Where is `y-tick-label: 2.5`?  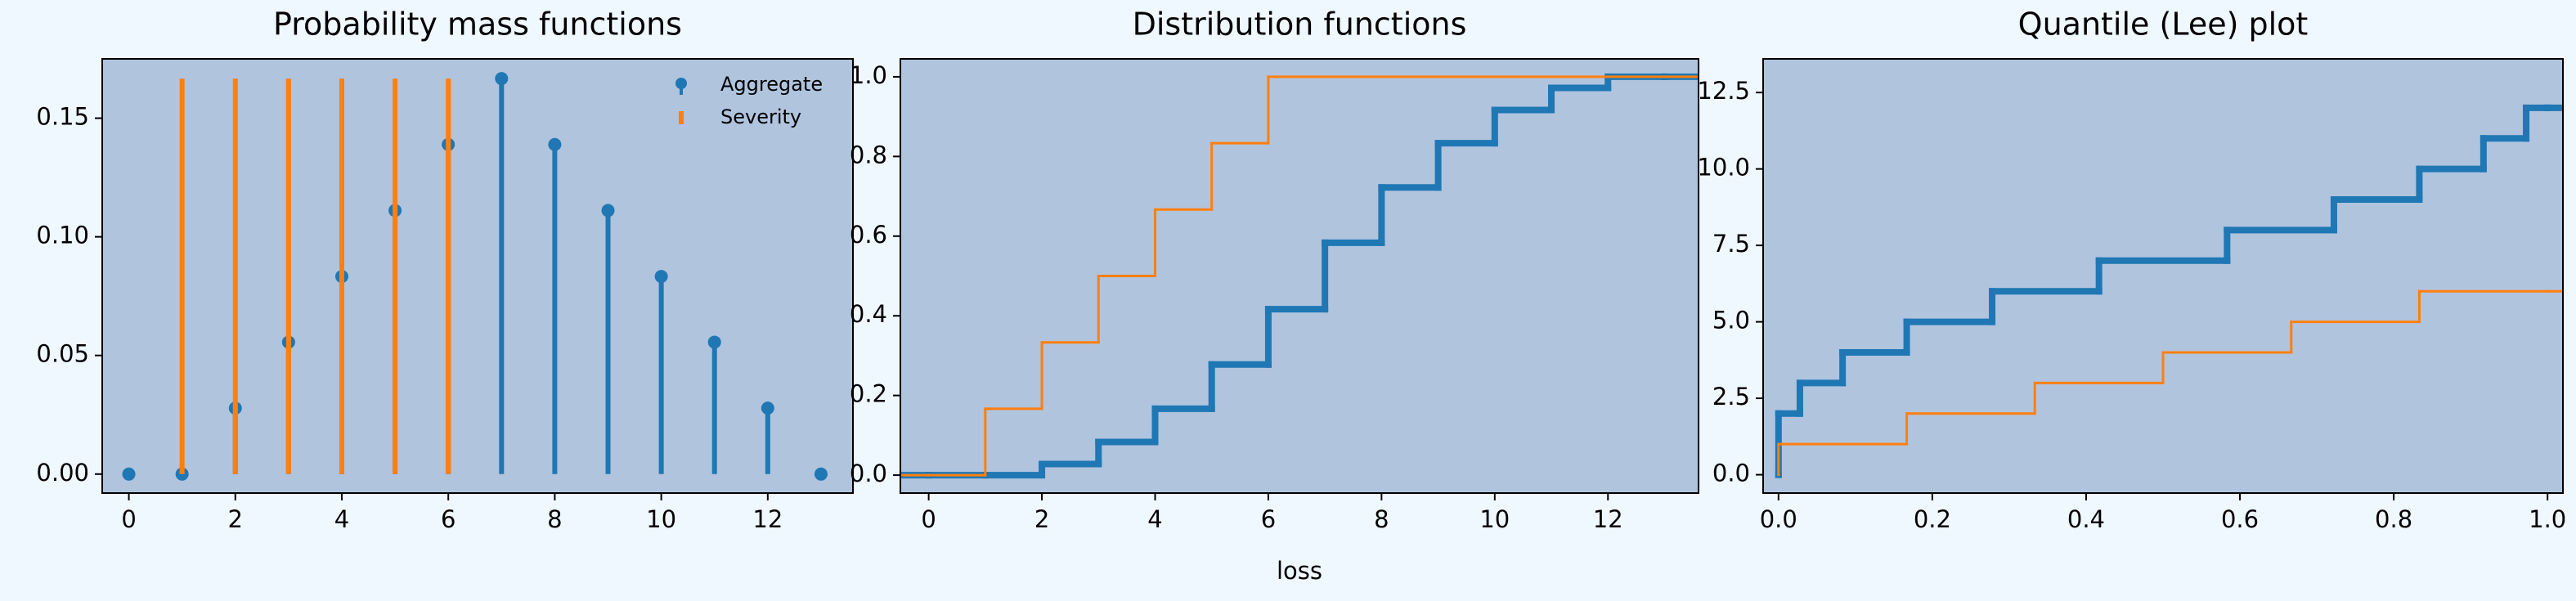
y-tick-label: 2.5 is located at coordinates (1731, 397).